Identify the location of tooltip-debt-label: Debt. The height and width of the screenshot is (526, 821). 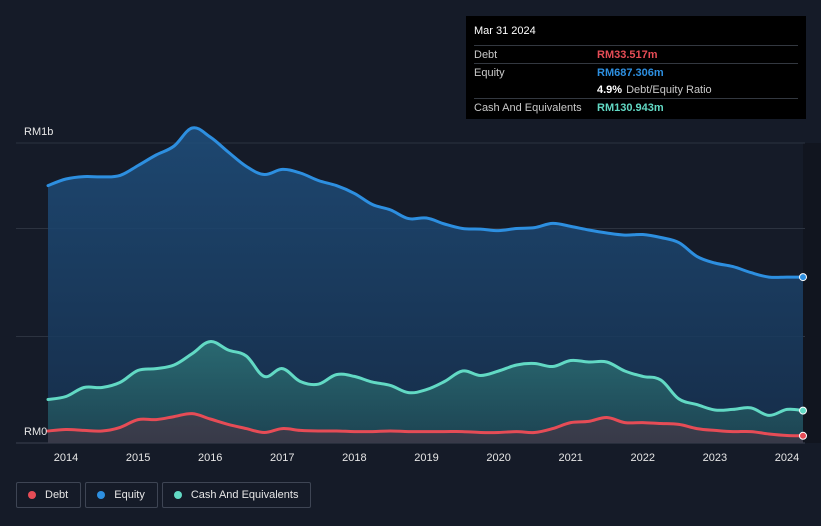
(486, 54).